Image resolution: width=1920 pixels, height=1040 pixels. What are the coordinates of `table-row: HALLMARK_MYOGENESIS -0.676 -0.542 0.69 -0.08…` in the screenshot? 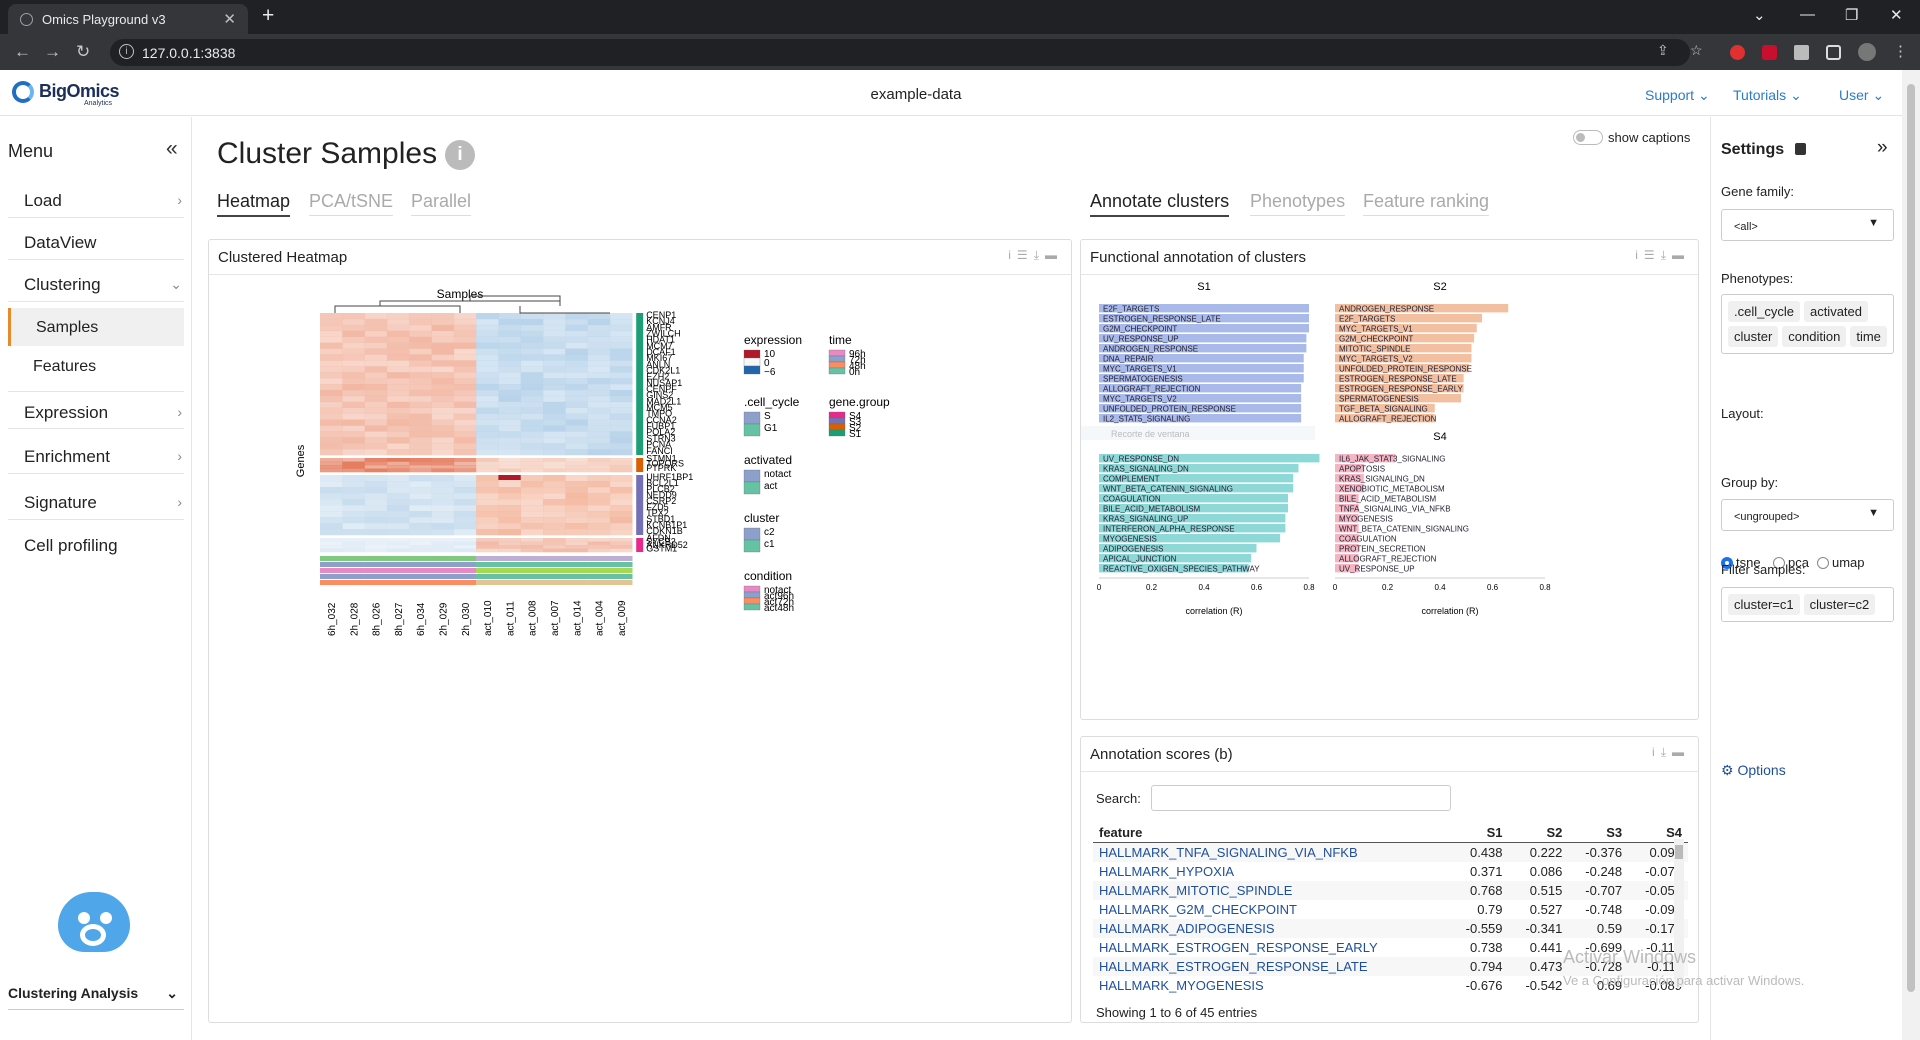 It's located at (1390, 985).